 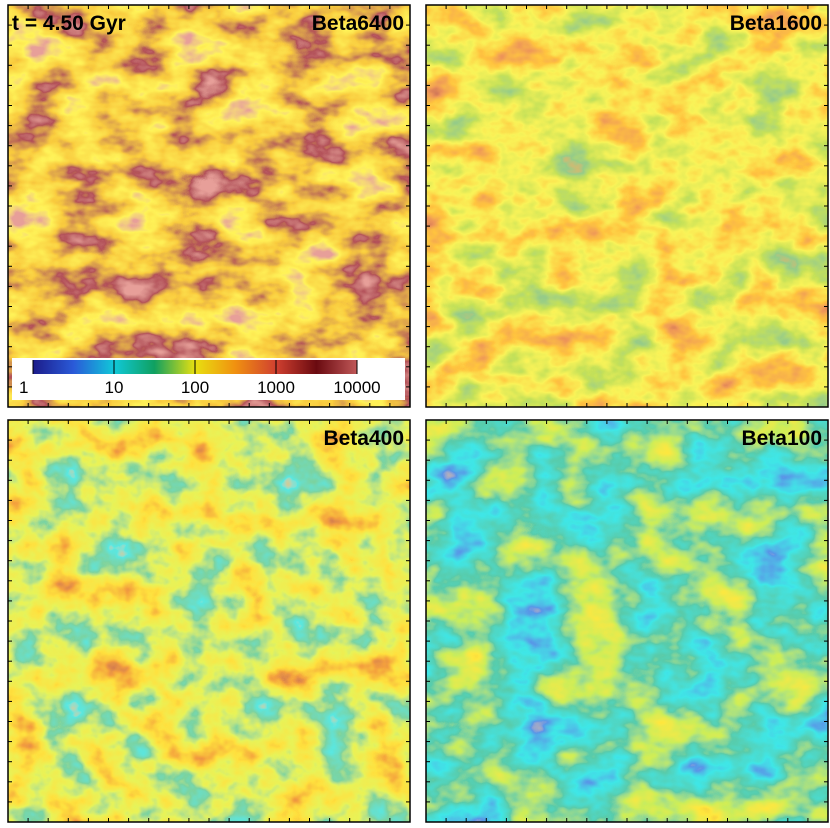 What do you see at coordinates (23, 387) in the screenshot?
I see `colorbar-tick-label: 1` at bounding box center [23, 387].